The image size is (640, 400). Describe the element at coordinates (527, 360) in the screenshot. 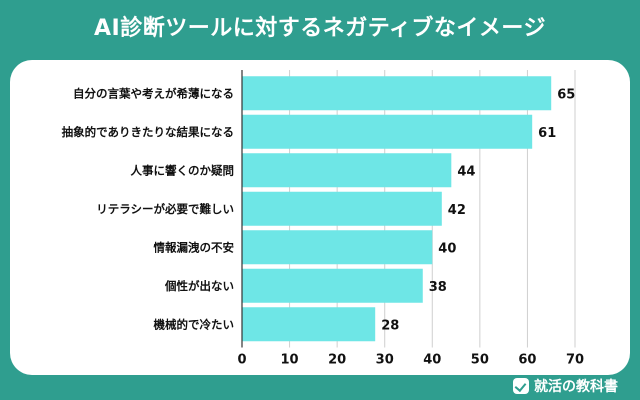

I see `x-tick-label: 60` at that location.